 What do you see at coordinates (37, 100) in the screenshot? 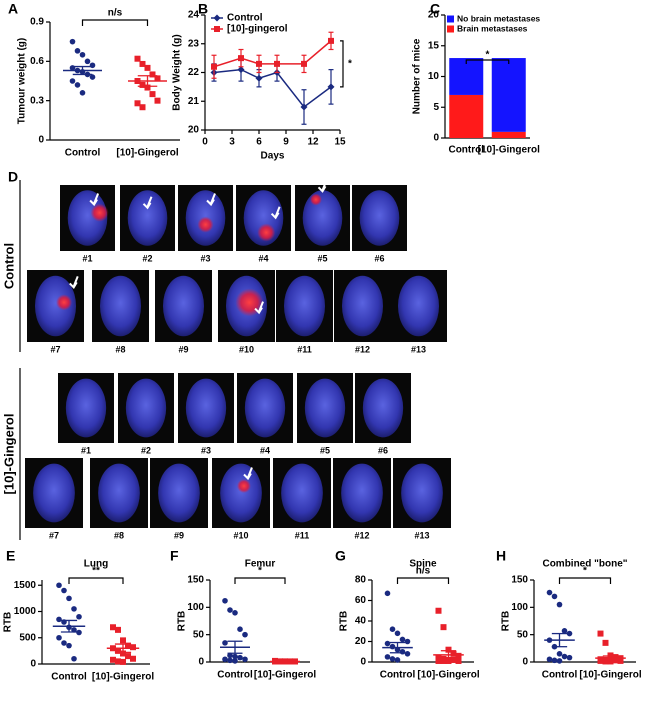
I see `y-tick-label: 0.3` at bounding box center [37, 100].